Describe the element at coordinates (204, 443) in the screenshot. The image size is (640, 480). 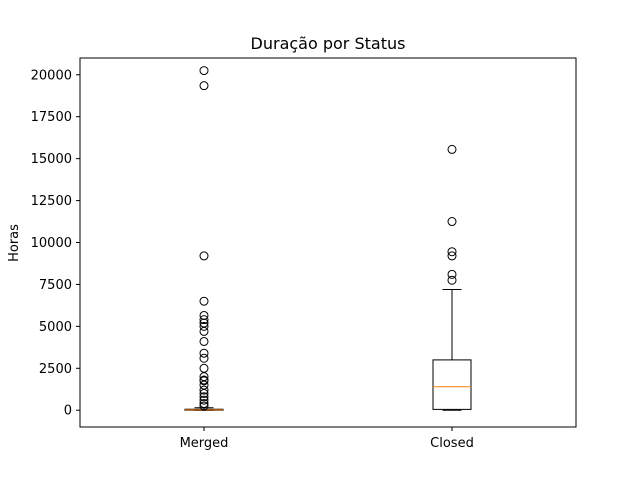
I see `x-tick-label-0: Merged` at that location.